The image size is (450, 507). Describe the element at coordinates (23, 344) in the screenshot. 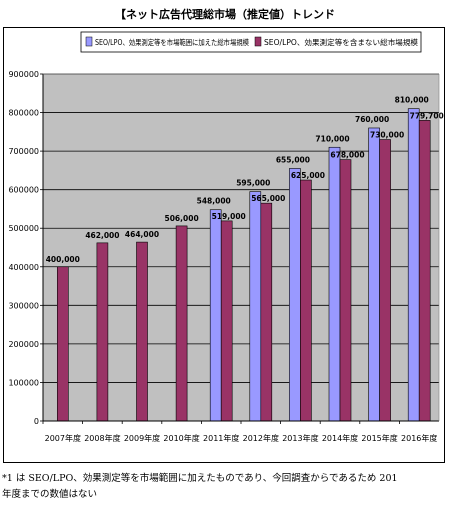

I see `y-tick-label: 200000` at that location.